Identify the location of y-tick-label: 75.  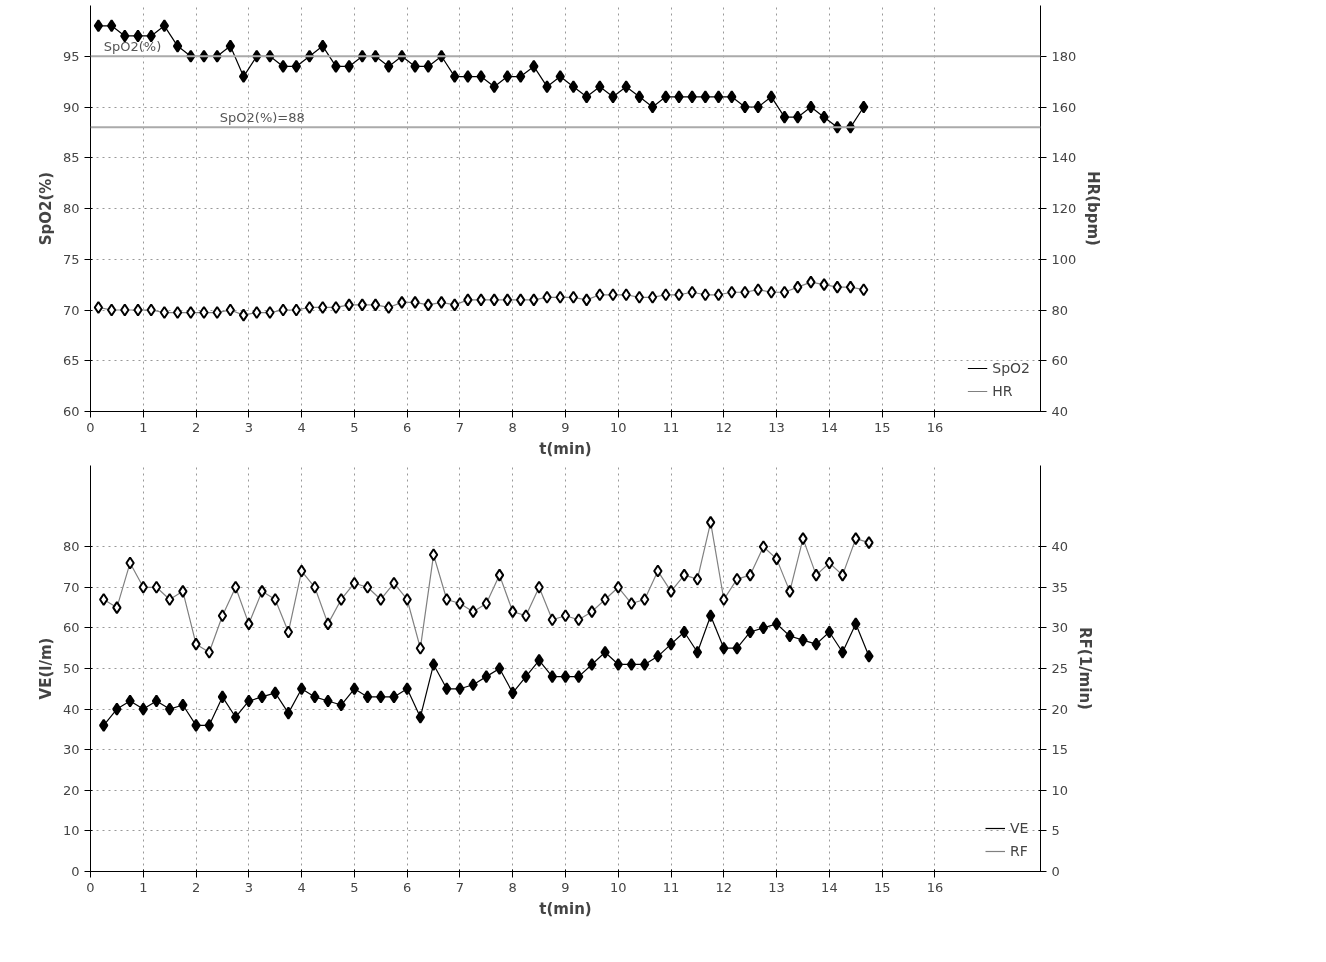
(71, 259).